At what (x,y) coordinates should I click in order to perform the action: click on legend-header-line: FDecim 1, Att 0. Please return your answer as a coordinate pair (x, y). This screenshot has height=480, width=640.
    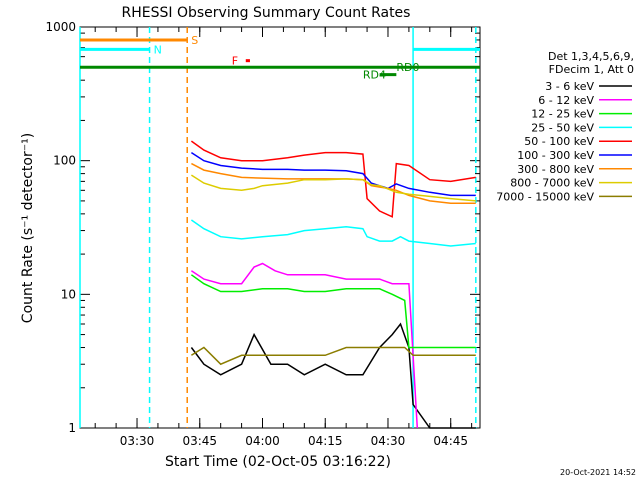
    Looking at the image, I should click on (591, 69).